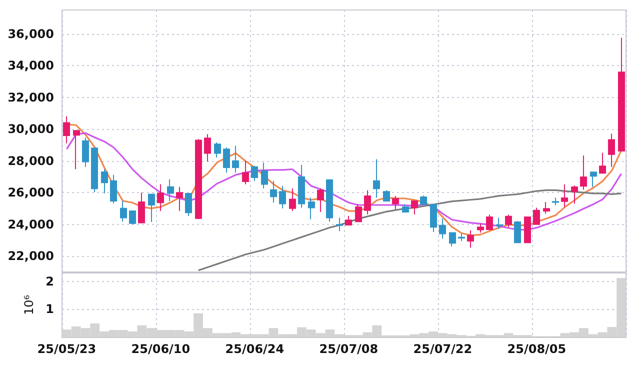  I want to click on x-tick-label: 25/07/08, so click(348, 349).